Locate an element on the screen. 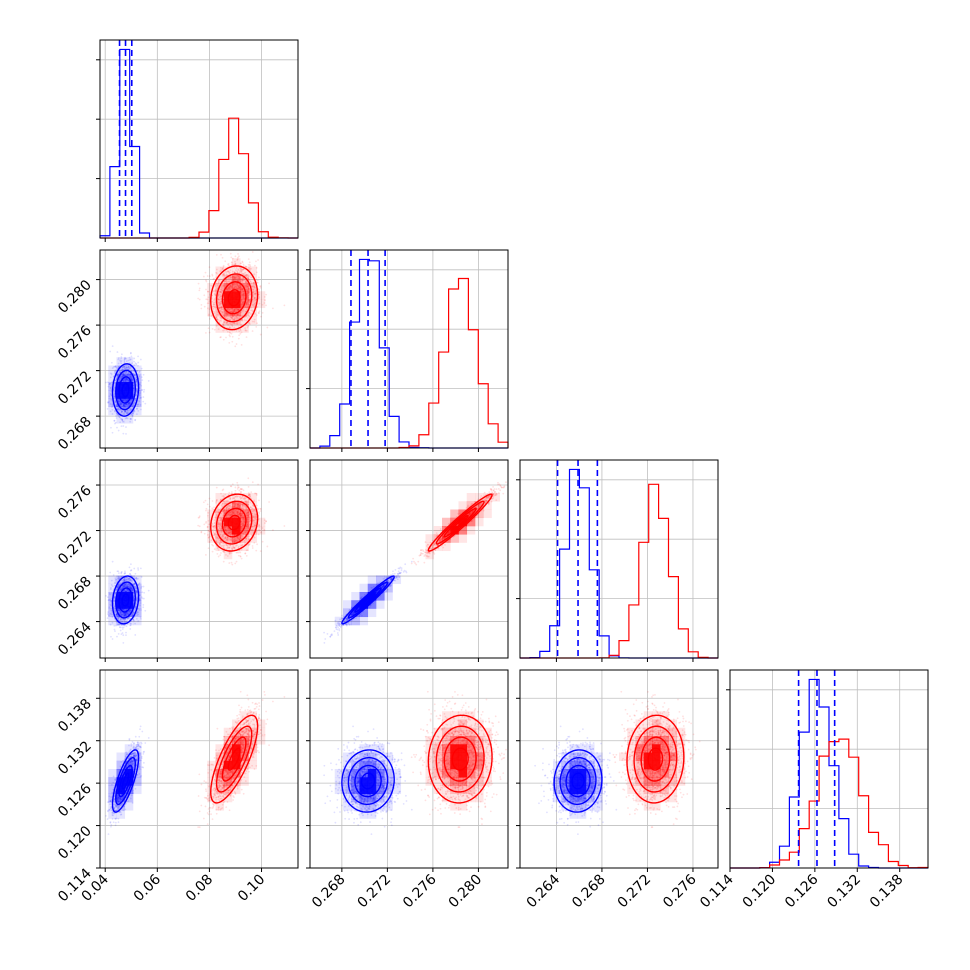 This screenshot has height=970, width=970. y-tick-label: 0.268 is located at coordinates (75, 434).